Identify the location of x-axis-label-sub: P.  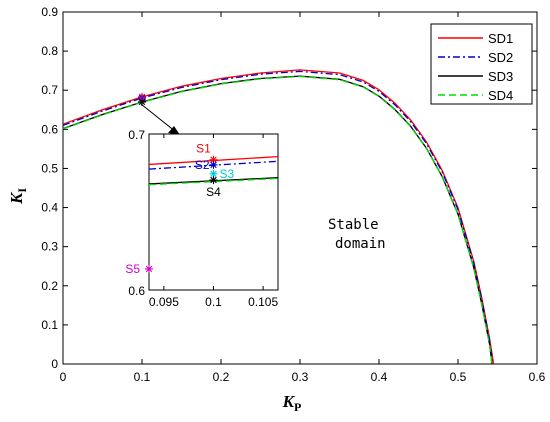
(297, 407).